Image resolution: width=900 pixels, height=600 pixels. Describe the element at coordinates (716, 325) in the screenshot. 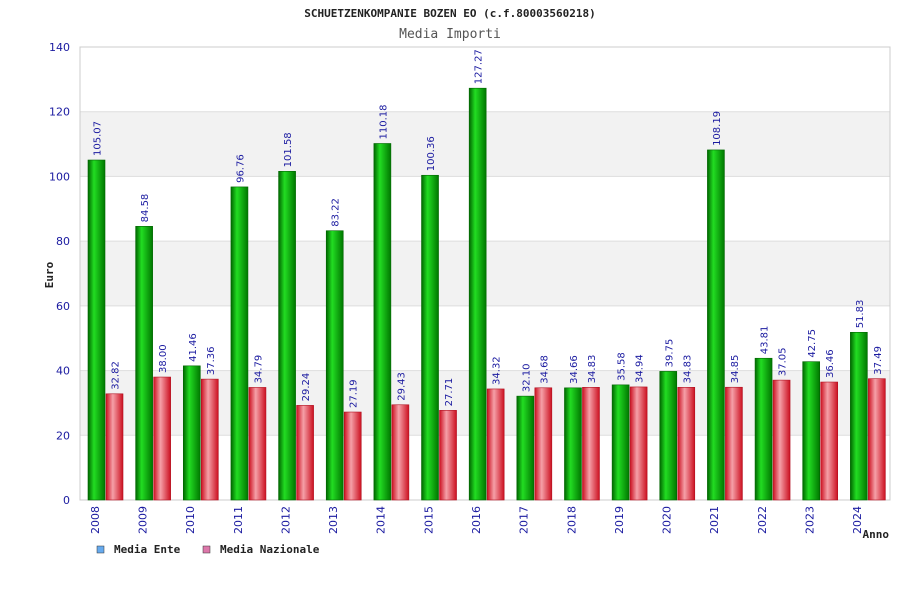

I see `bar-media-ente-2021` at that location.